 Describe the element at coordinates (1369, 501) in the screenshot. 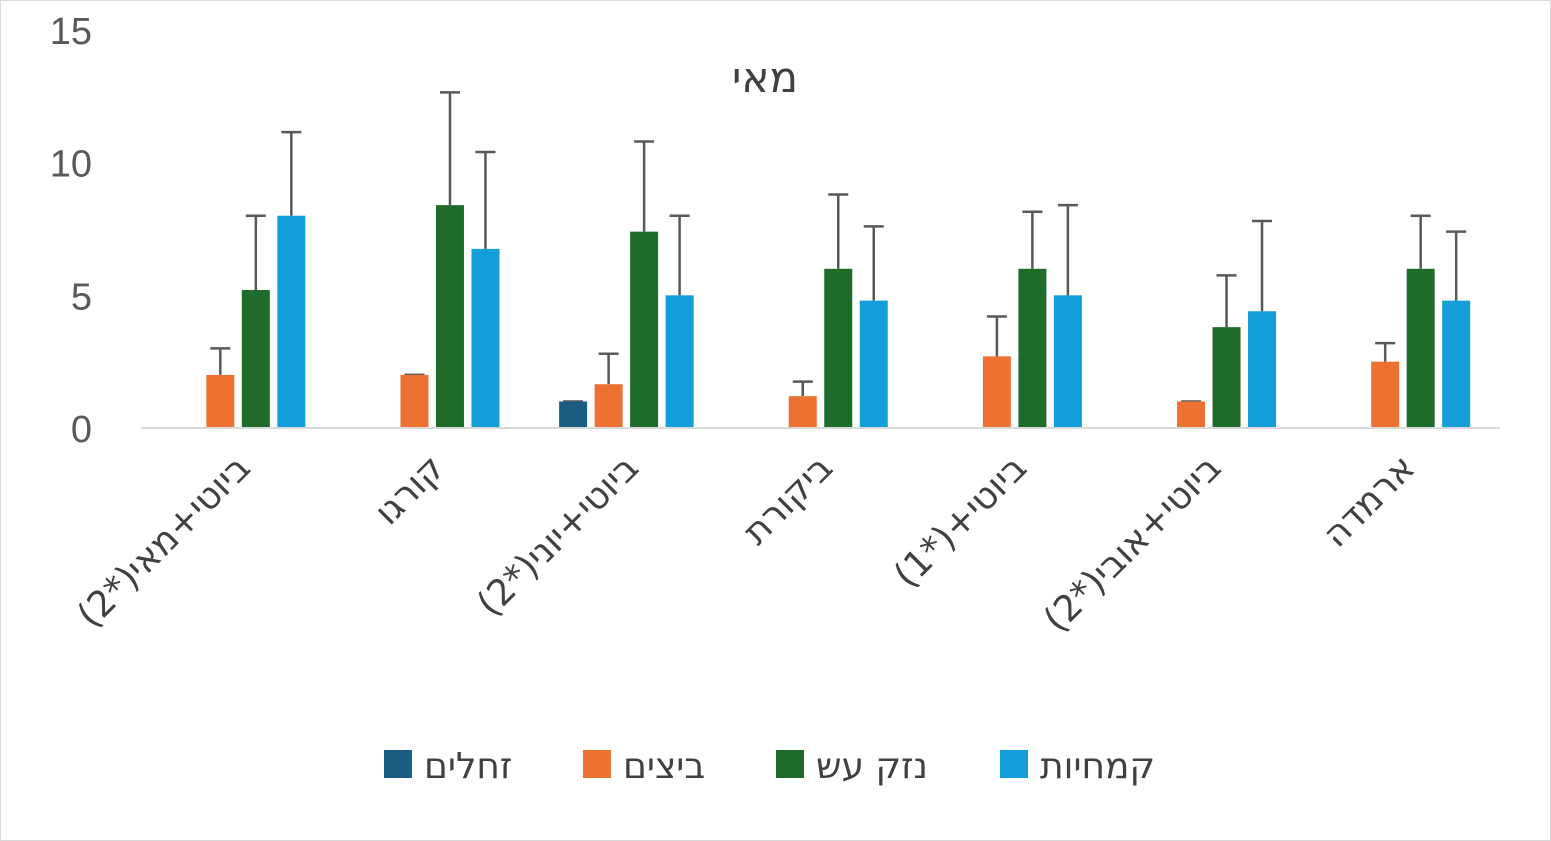

I see `x-tick-label: ארמדה` at that location.